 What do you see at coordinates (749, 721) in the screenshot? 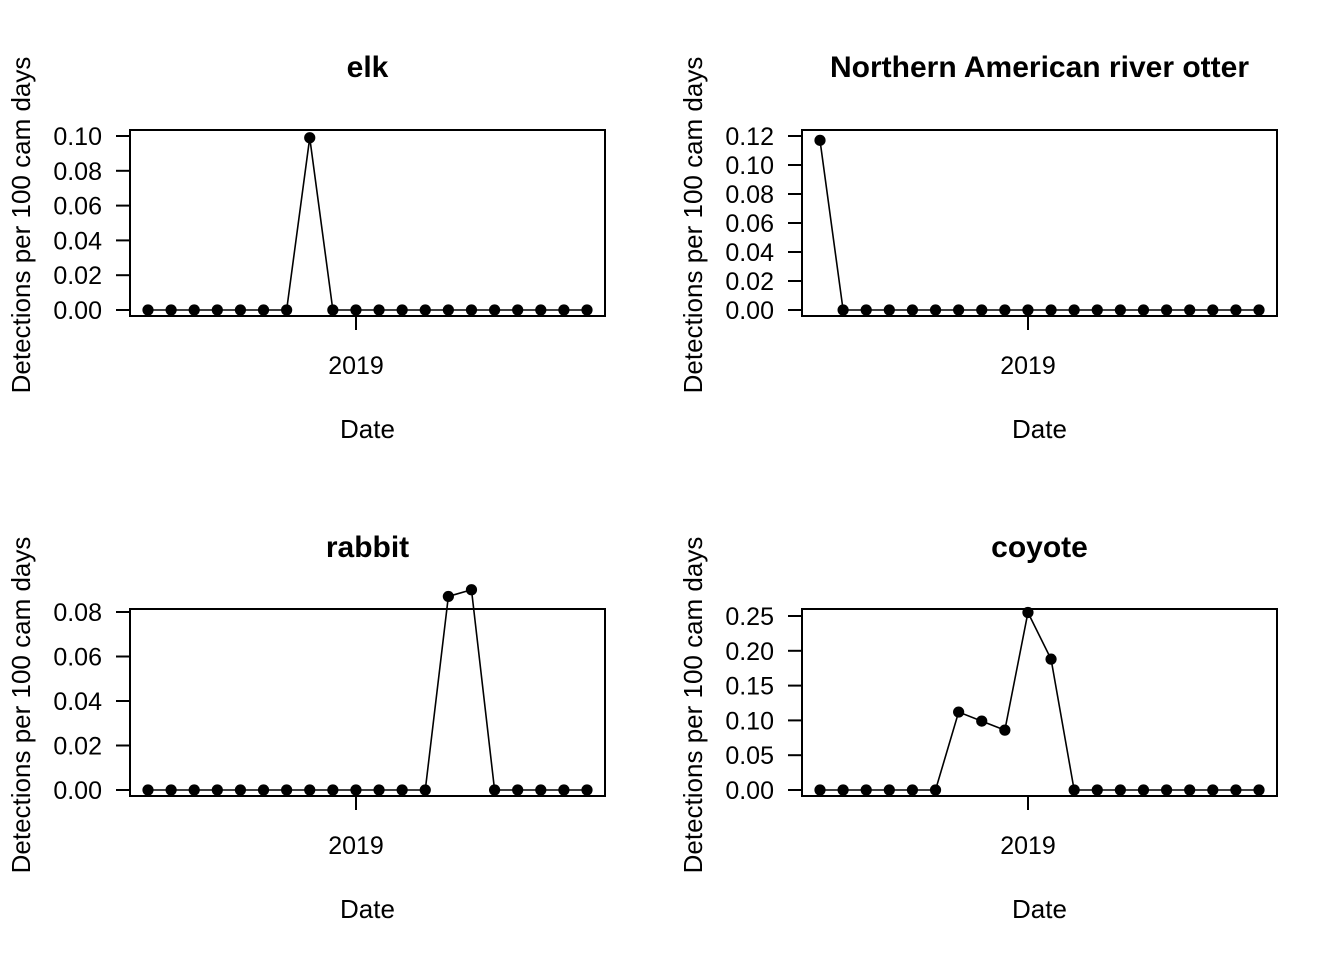
I see `y-tick-label-2: 0.10` at bounding box center [749, 721].